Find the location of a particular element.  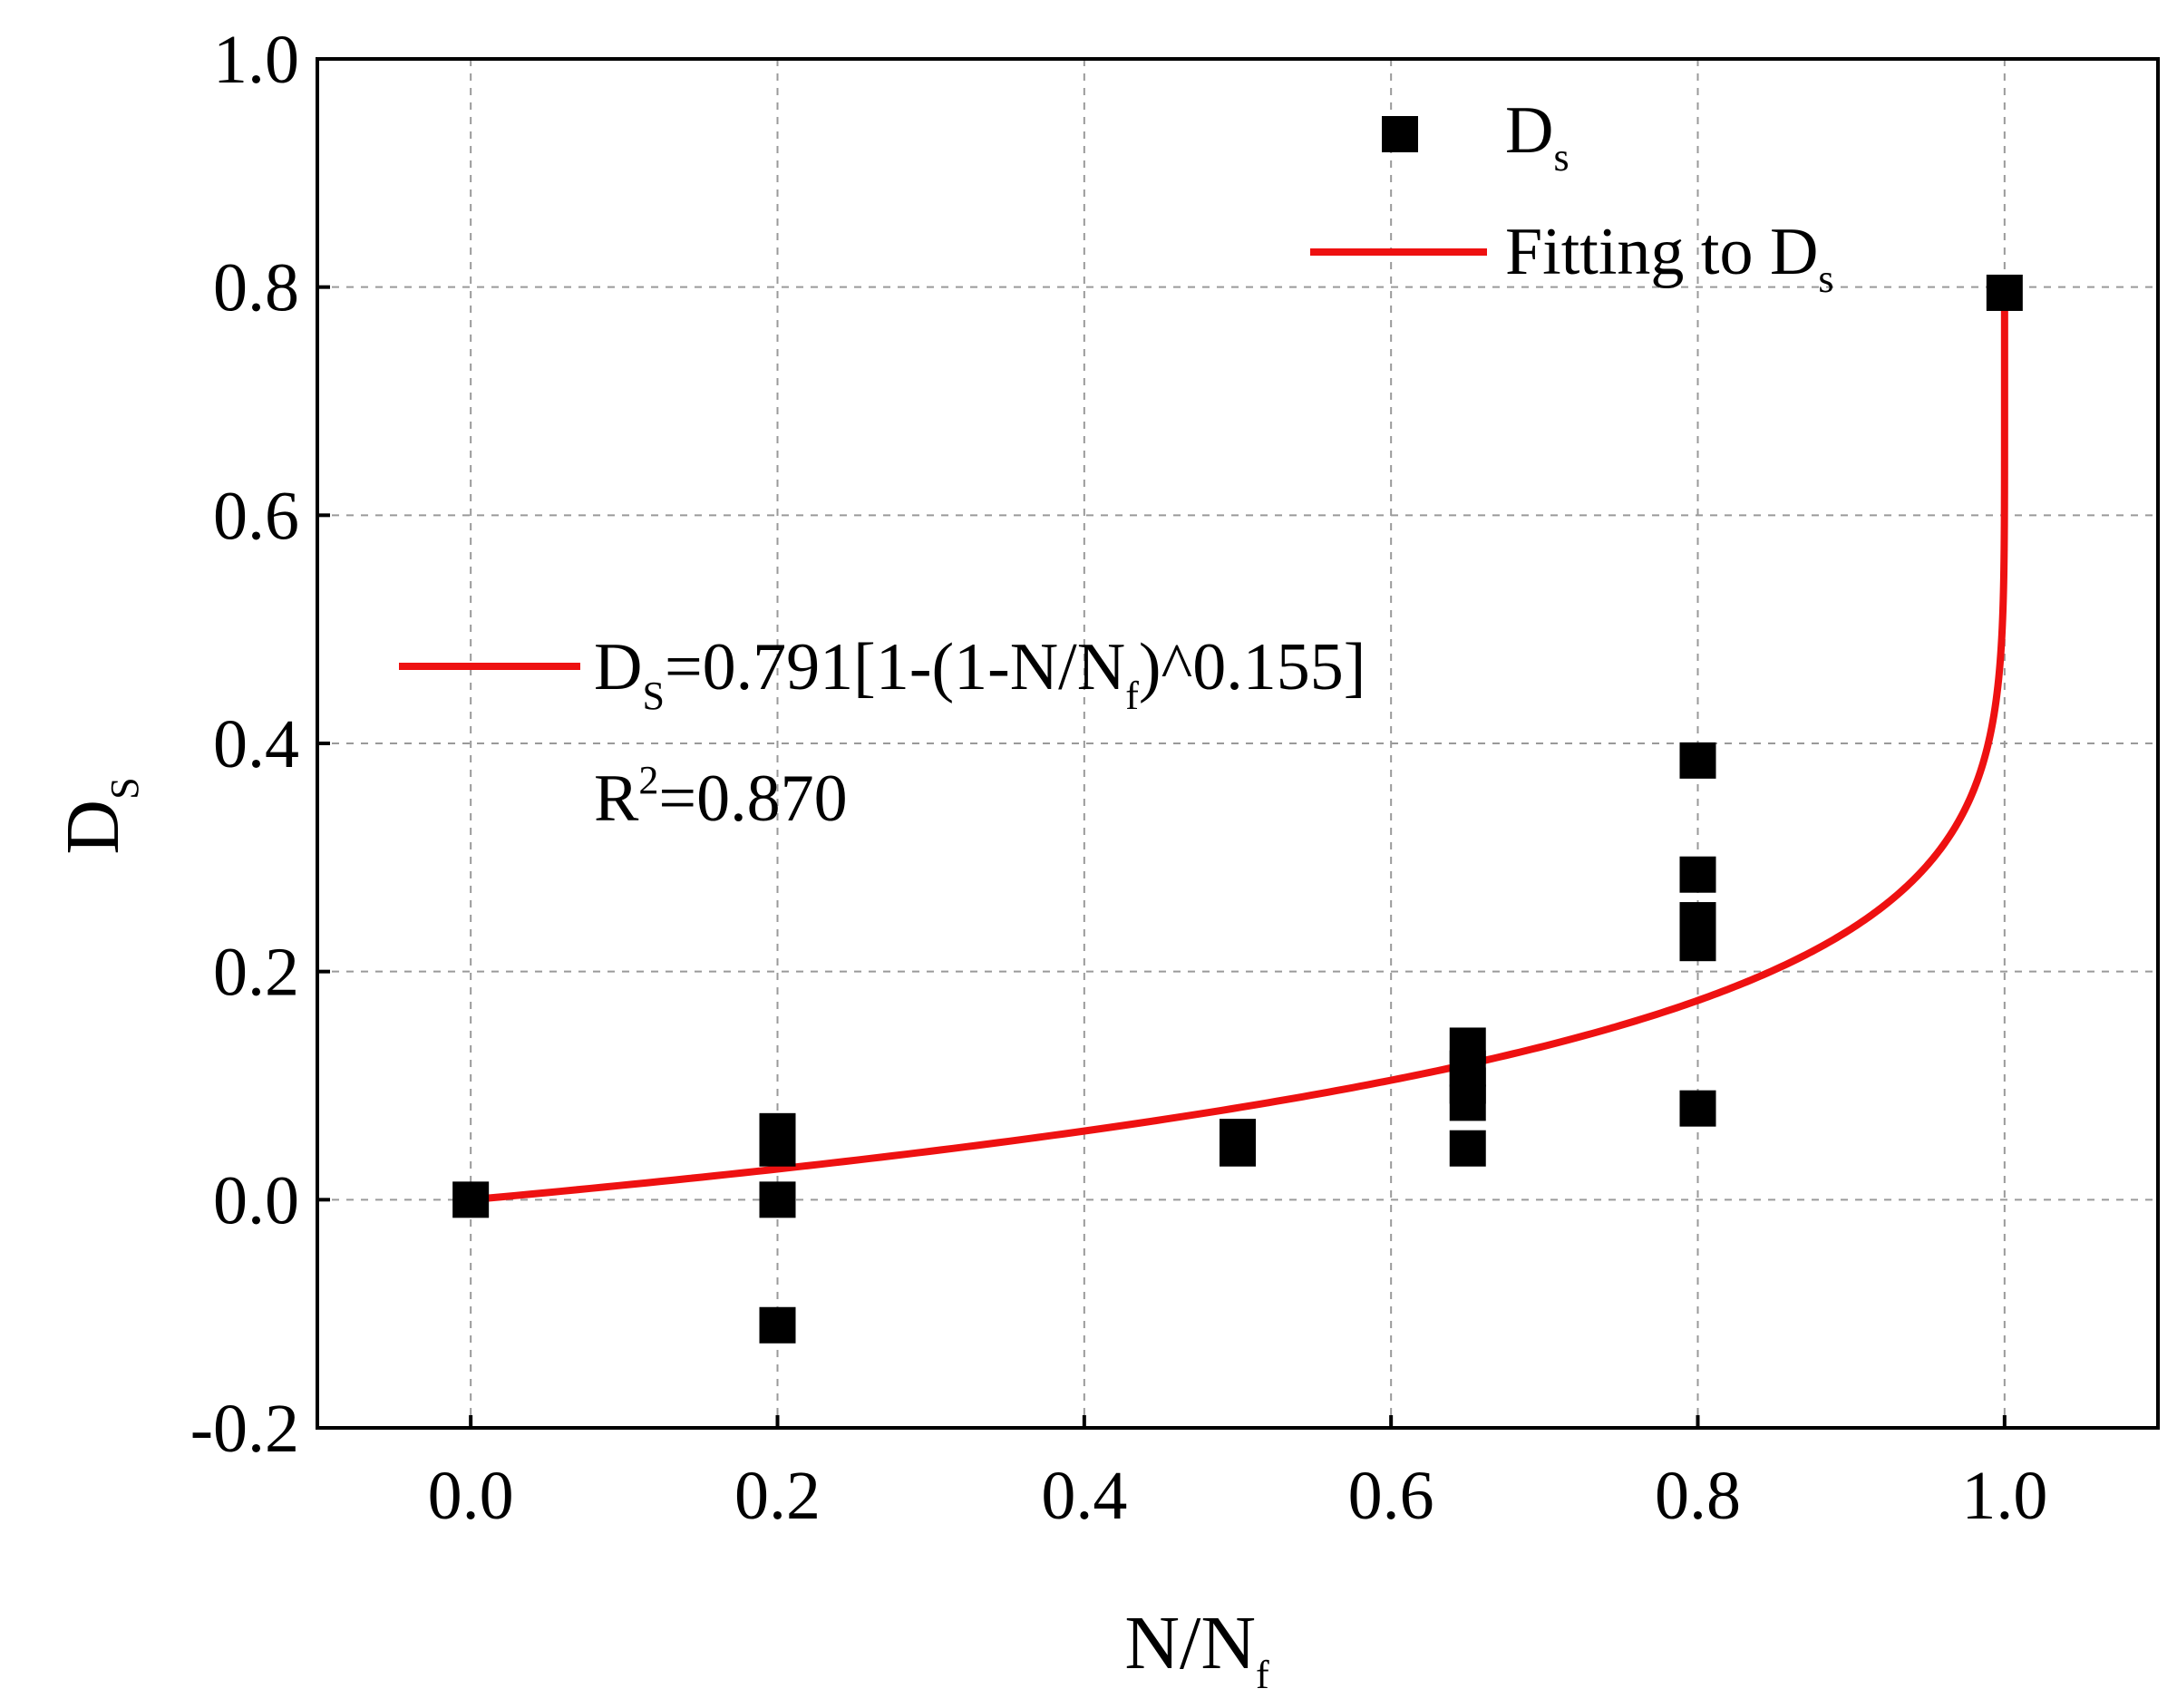

legend-label-ds: Ds is located at coordinates (1537, 136).